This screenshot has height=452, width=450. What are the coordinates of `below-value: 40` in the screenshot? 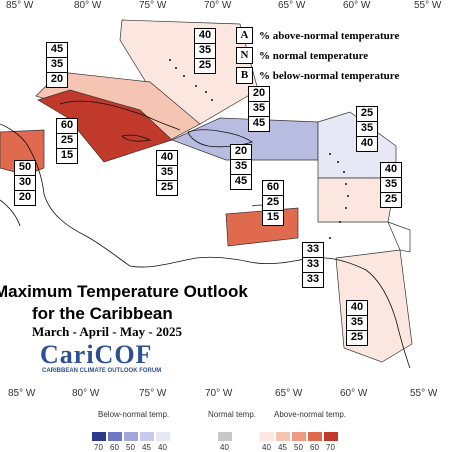 It's located at (367, 143).